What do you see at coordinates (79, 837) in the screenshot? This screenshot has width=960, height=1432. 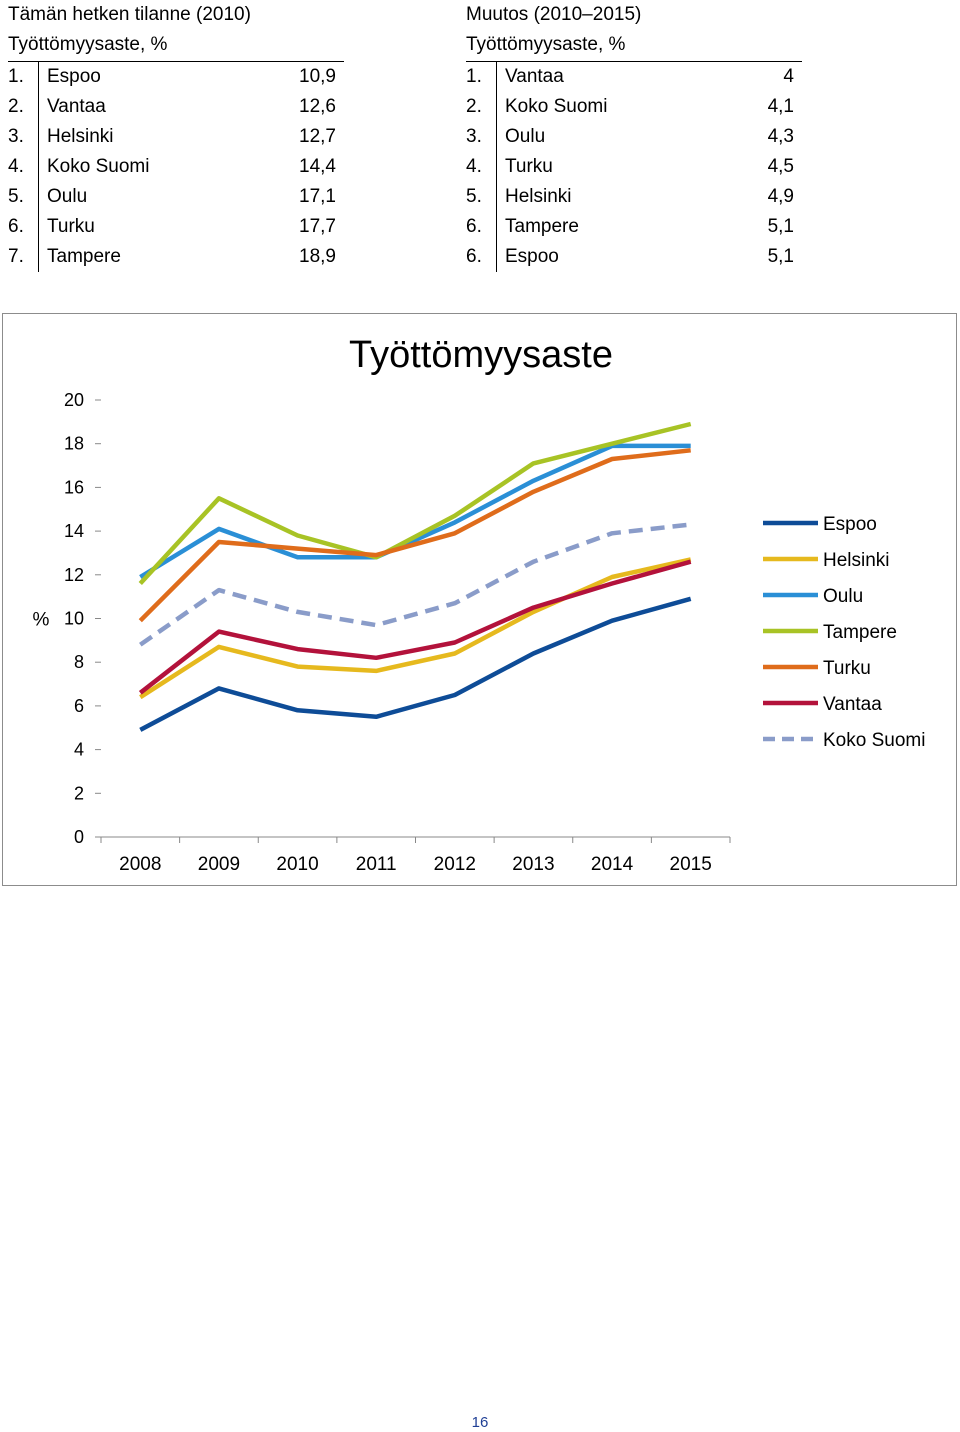 I see `y-tick-label: 0` at bounding box center [79, 837].